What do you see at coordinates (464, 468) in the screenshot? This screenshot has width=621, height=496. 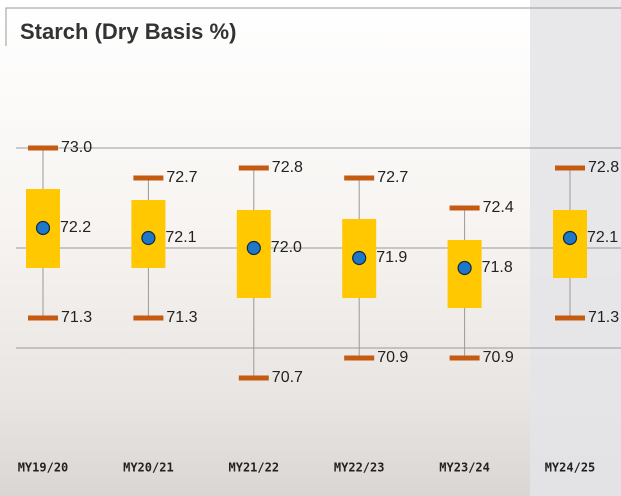 I see `x-tick-label: MY23/24` at bounding box center [464, 468].